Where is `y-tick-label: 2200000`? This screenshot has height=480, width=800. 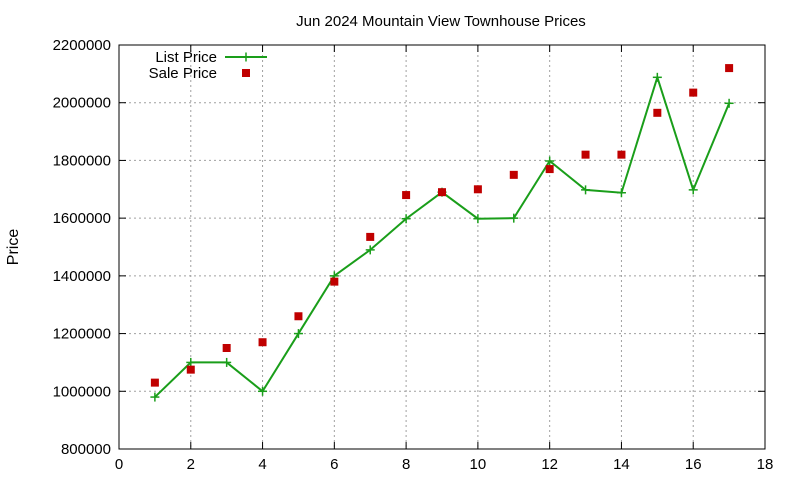 y-tick-label: 2200000 is located at coordinates (82, 45).